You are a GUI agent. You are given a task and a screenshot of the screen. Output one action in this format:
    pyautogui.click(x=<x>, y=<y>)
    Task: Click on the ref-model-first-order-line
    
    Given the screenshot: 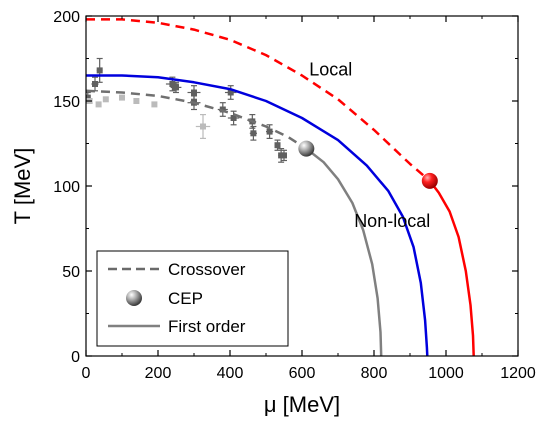 What is the action you would take?
    pyautogui.click(x=344, y=251)
    